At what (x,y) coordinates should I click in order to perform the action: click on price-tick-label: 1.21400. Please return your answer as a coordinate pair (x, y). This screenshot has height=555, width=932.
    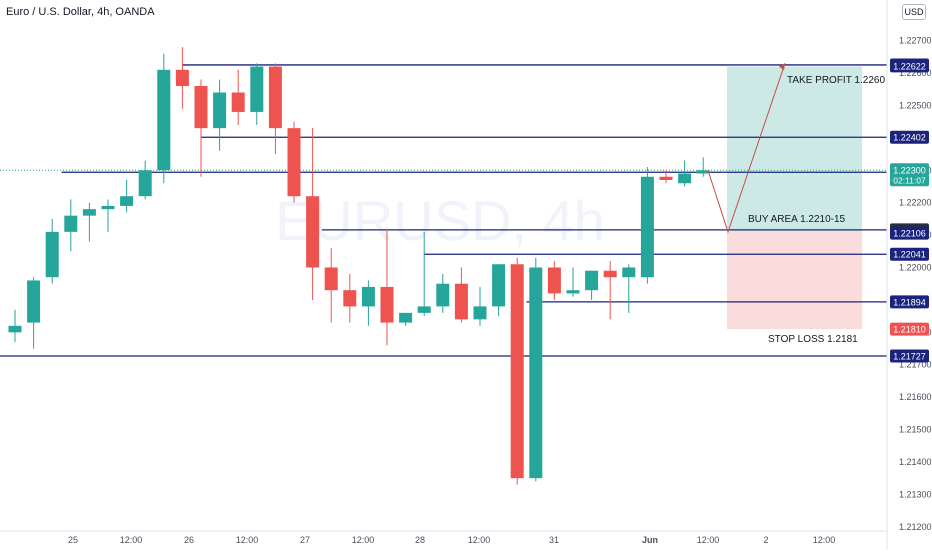
    Looking at the image, I should click on (915, 462).